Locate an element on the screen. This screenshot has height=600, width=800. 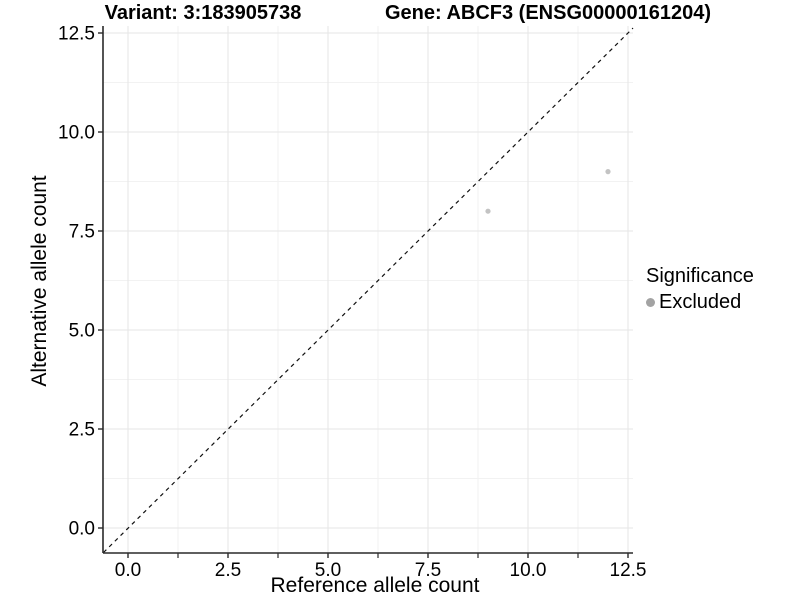
x-tick-label: 12.5 is located at coordinates (628, 570).